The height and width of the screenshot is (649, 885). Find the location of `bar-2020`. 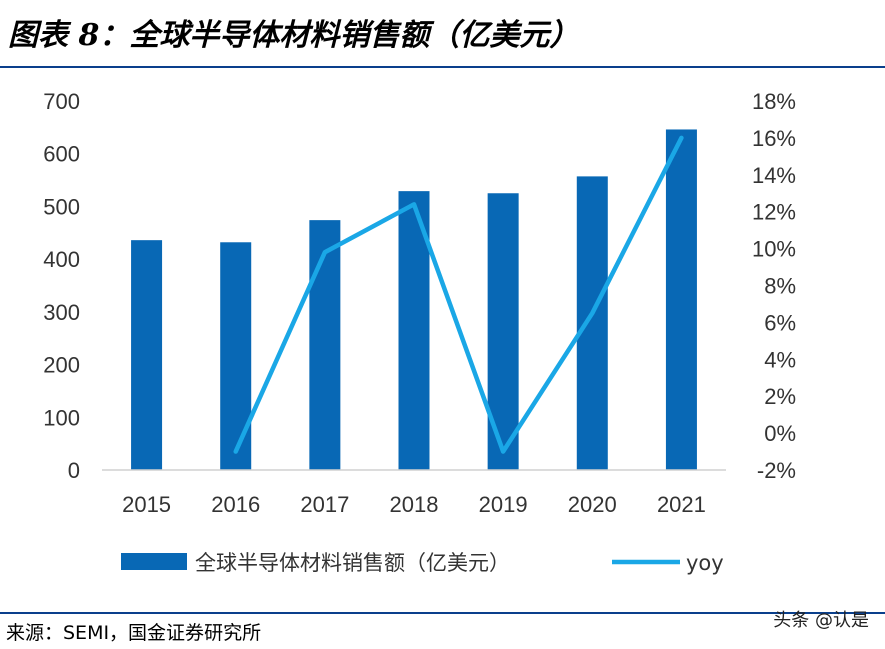

bar-2020 is located at coordinates (592, 323).